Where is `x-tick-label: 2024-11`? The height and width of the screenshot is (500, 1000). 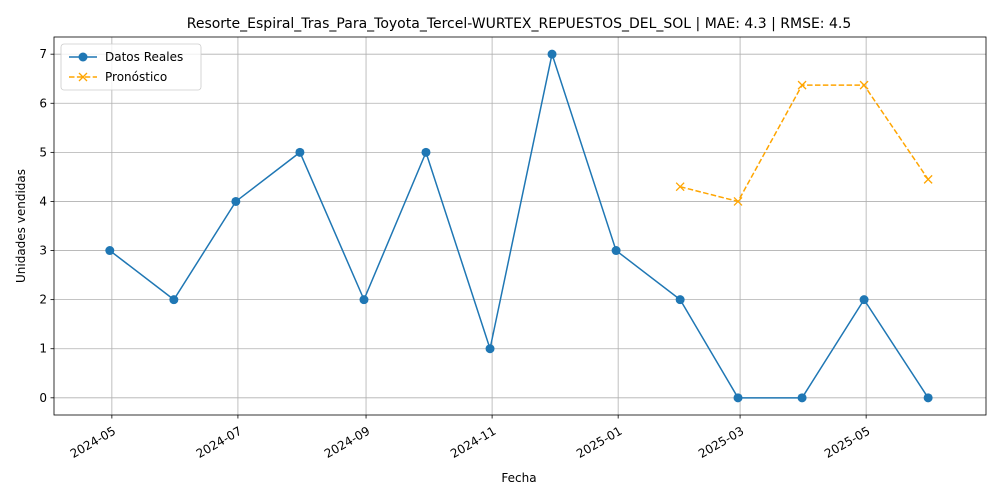
x-tick-label: 2024-11 is located at coordinates (473, 442).